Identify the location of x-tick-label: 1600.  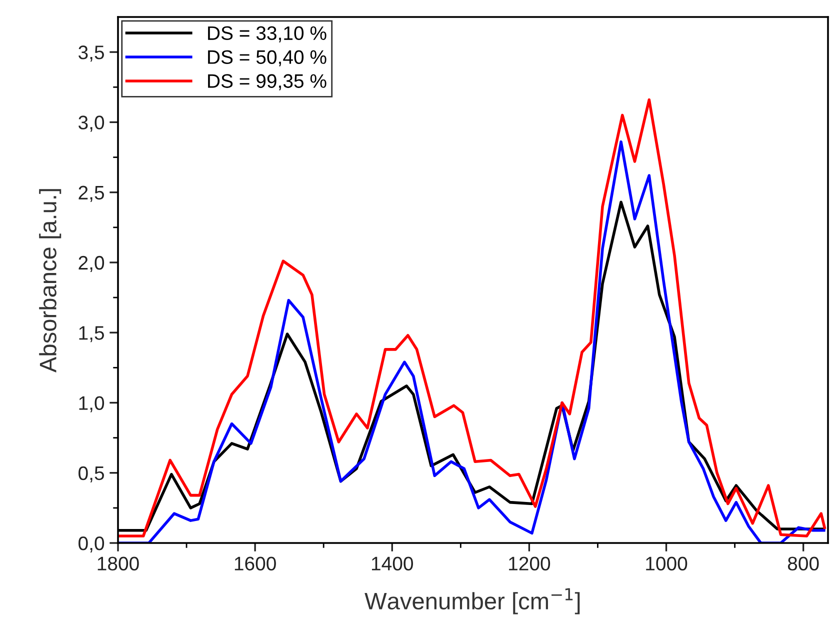
(255, 563).